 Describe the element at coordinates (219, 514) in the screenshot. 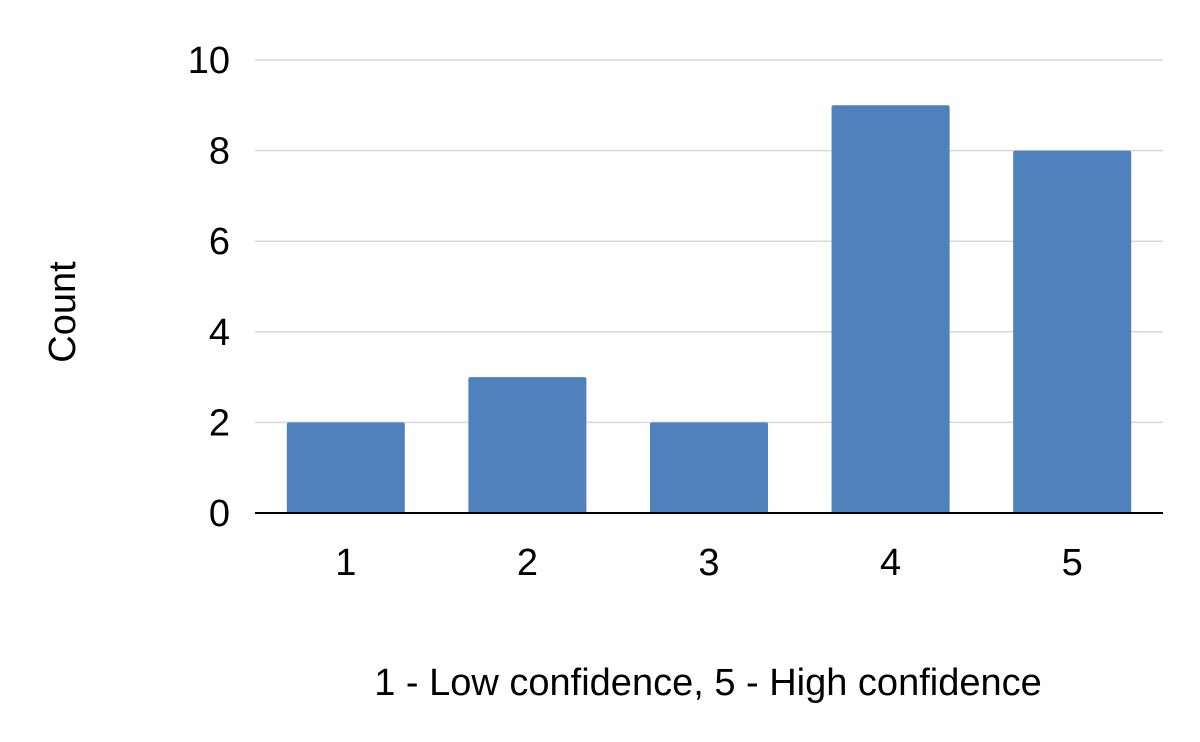

I see `y-tick-label: 0` at that location.